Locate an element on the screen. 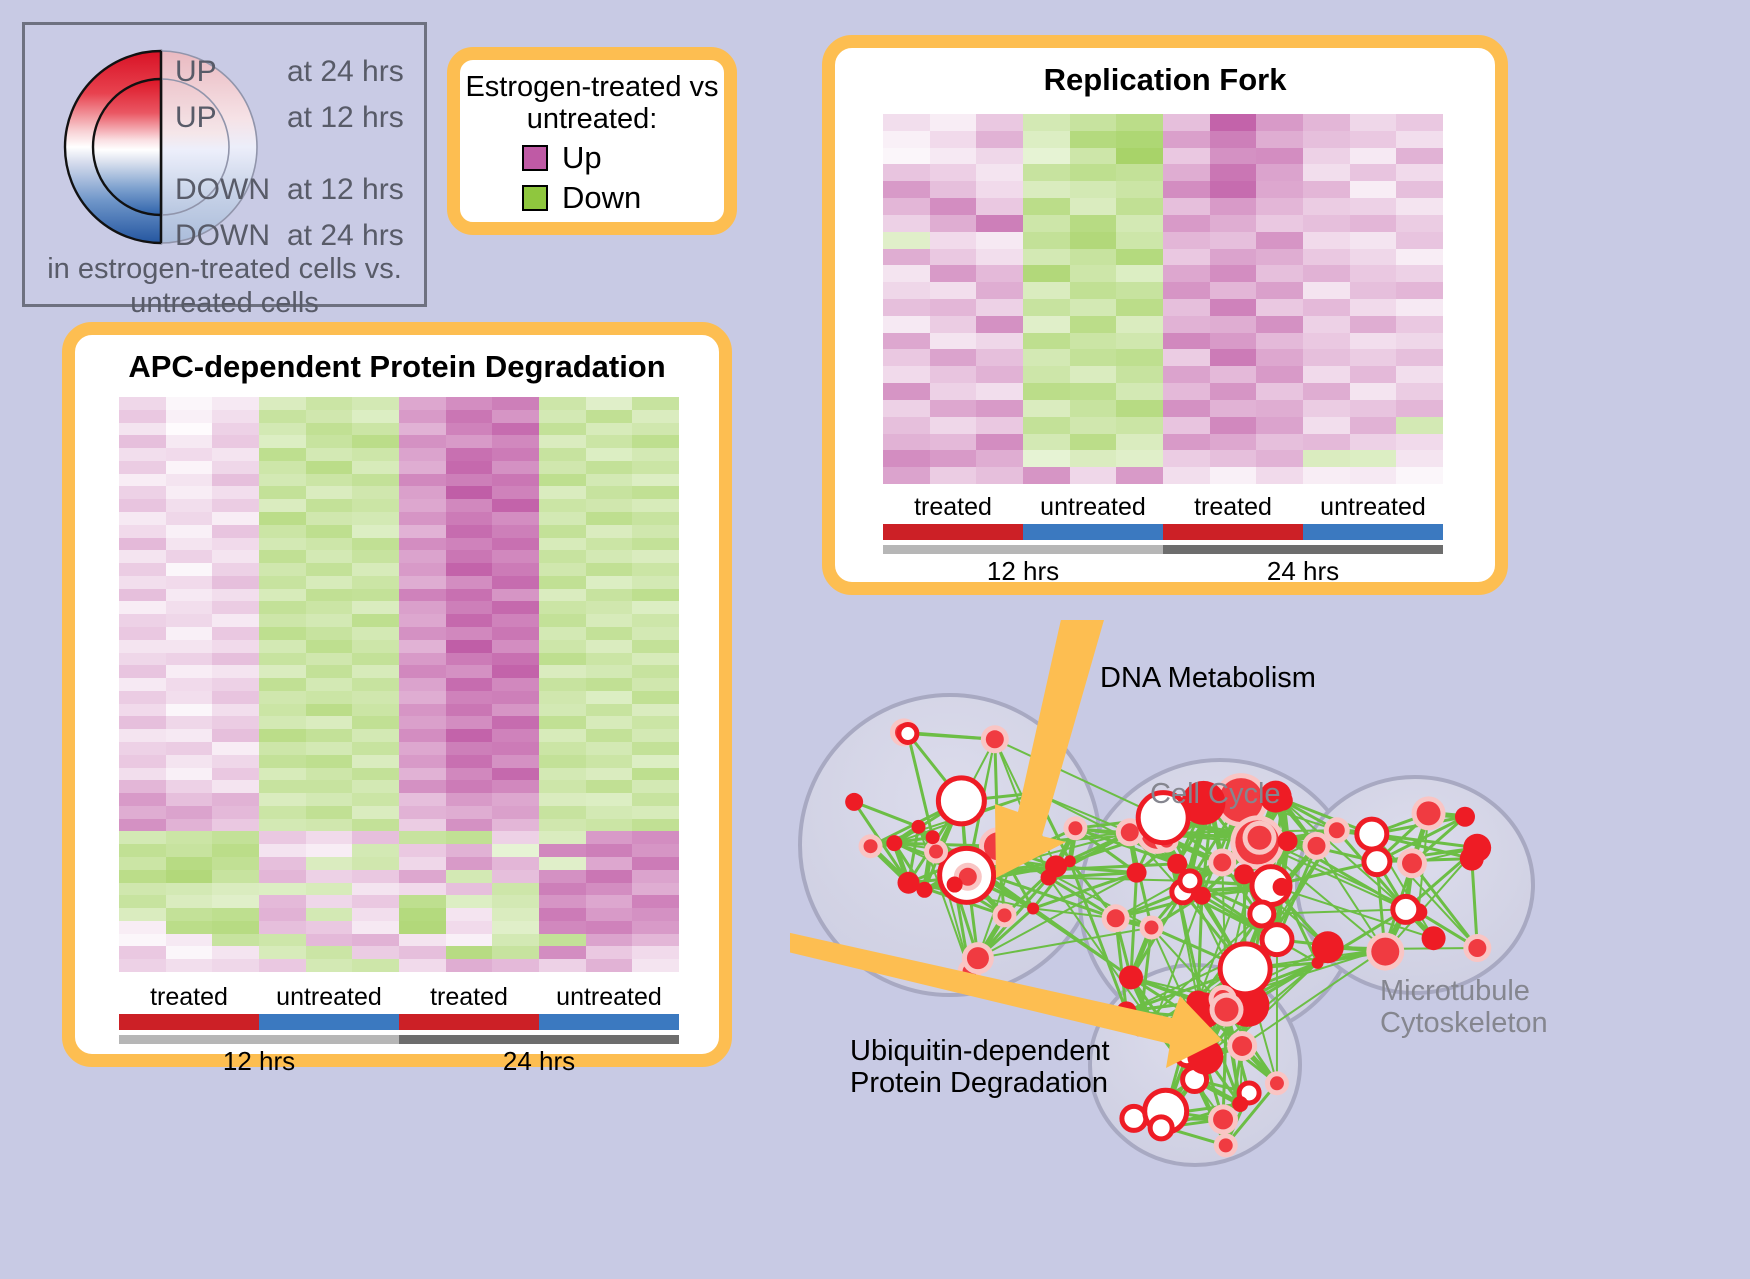  time-bar-segment is located at coordinates (259, 1039).